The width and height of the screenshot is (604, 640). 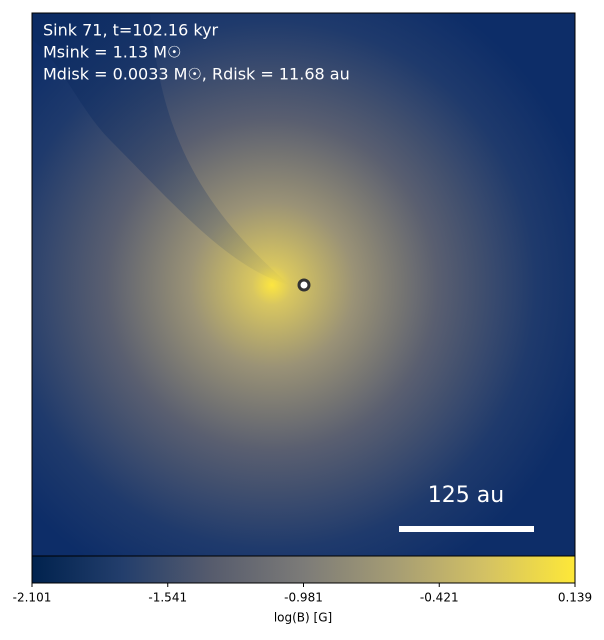 I want to click on annotation: Sink 71, t=102.16 kyr, so click(x=131, y=30).